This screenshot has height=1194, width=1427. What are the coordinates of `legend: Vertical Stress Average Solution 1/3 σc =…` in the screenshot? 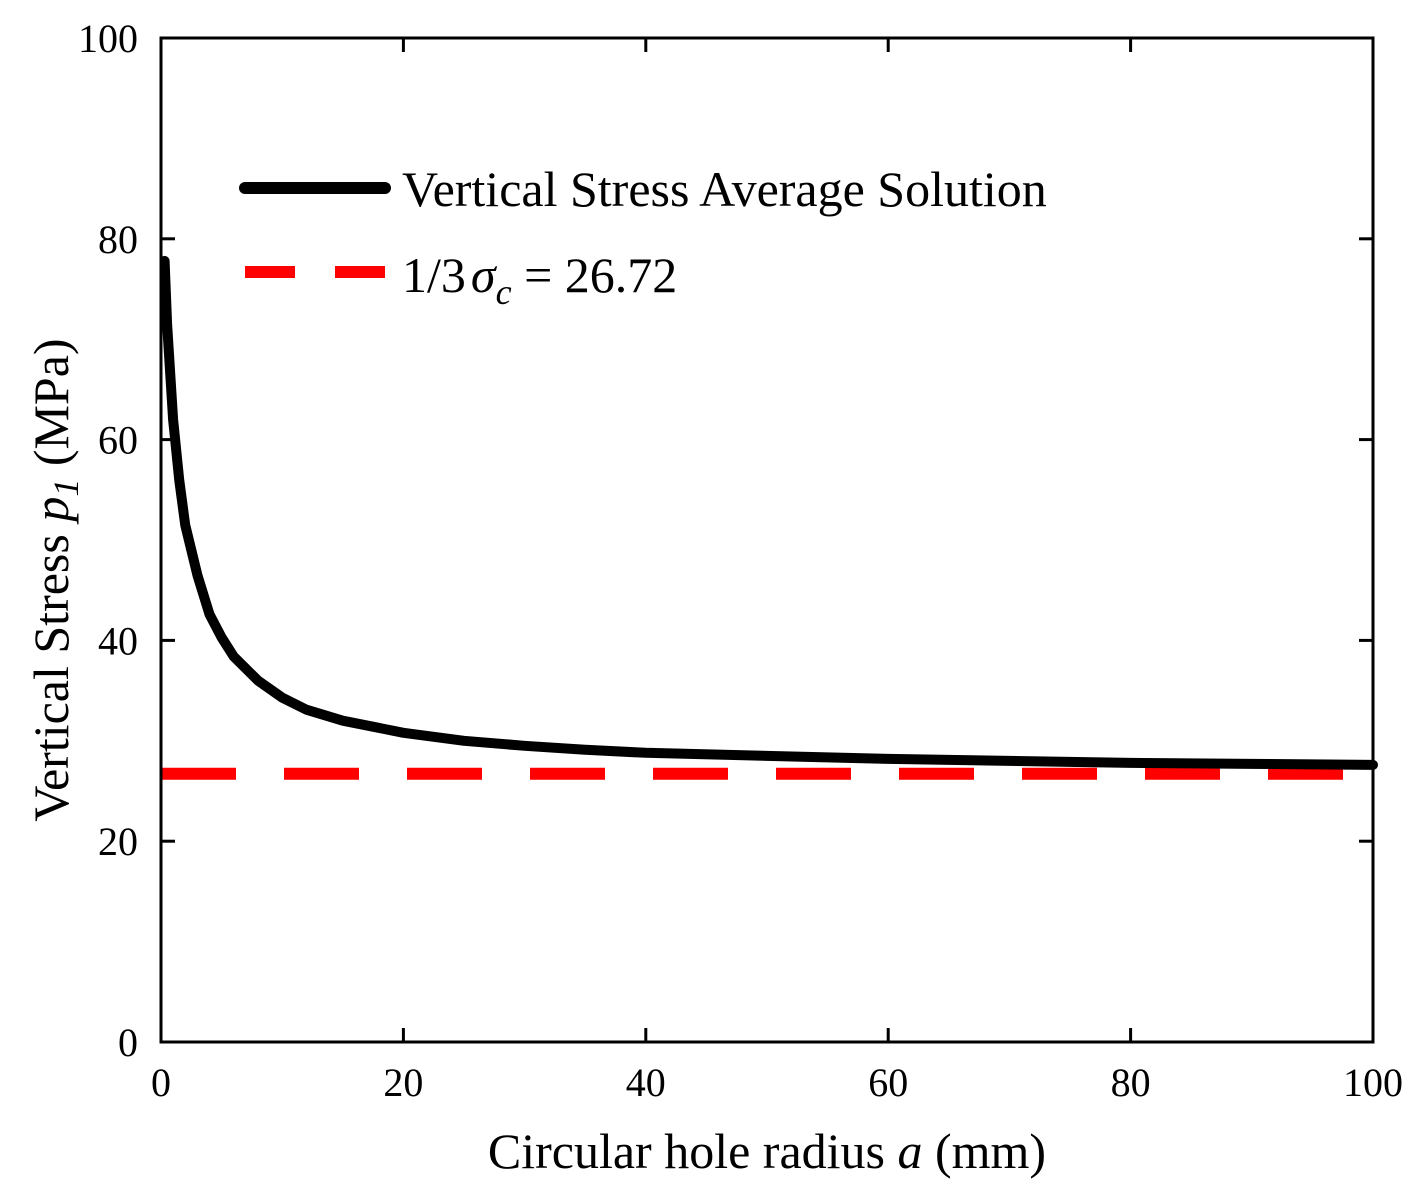 It's located at (643, 236).